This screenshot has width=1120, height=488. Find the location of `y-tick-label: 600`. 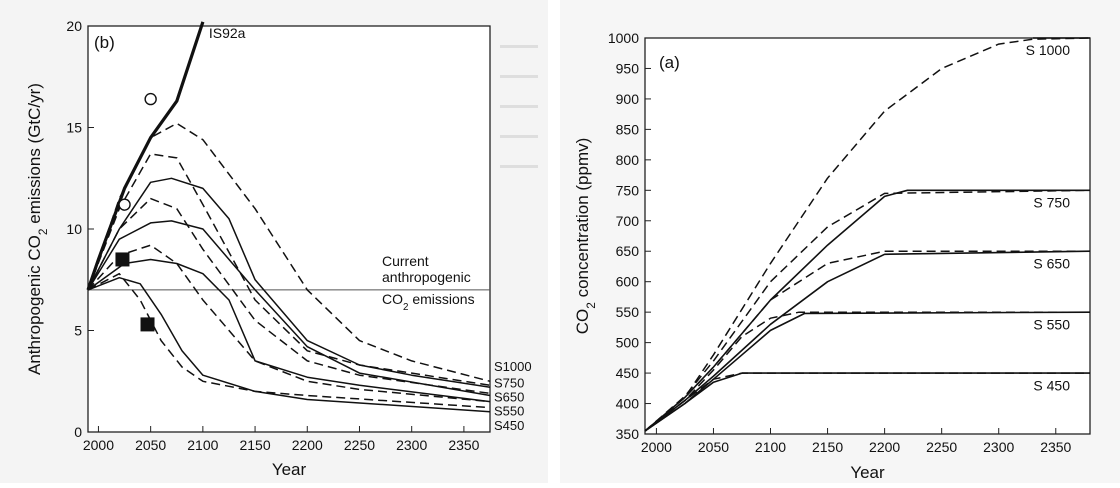

y-tick-label: 600 is located at coordinates (628, 282).